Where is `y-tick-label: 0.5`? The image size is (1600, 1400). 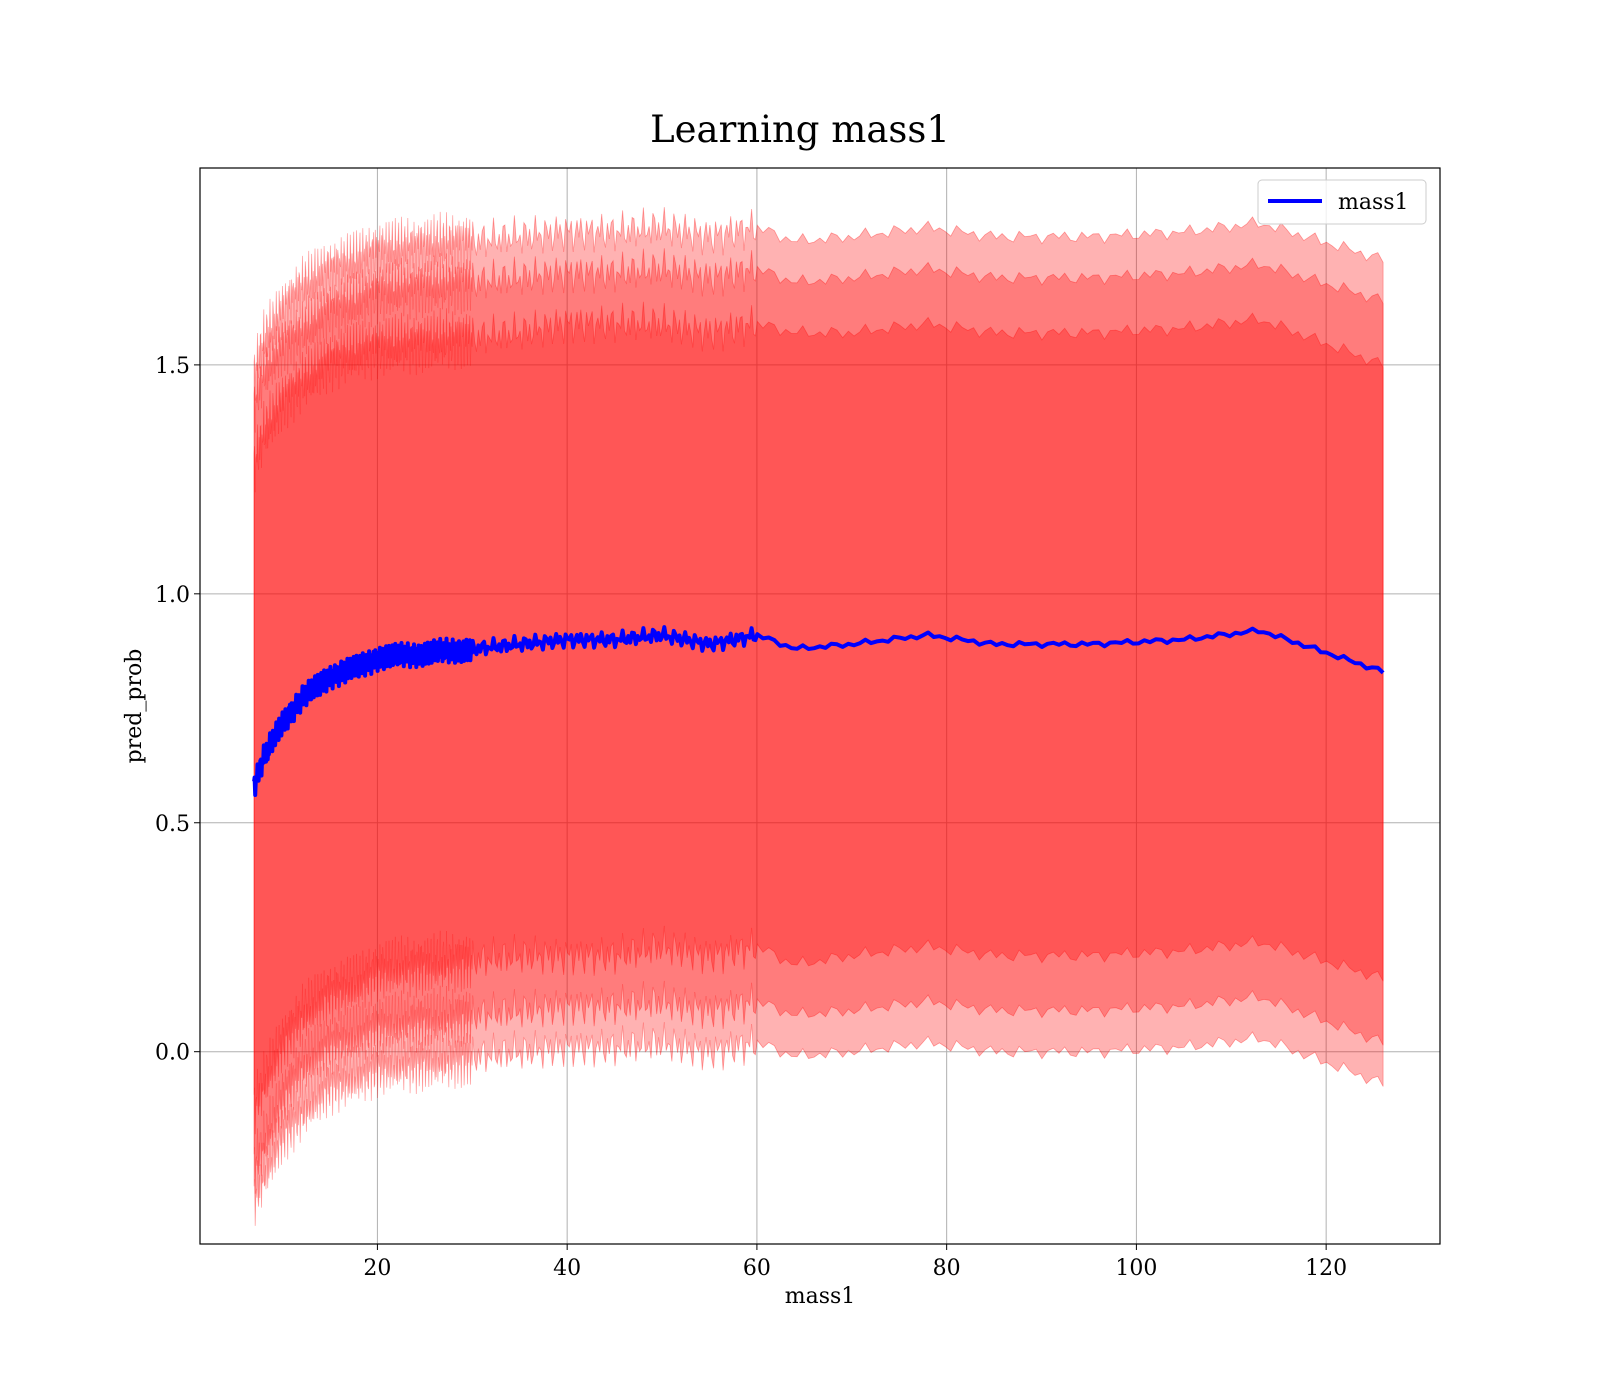 y-tick-label: 0.5 is located at coordinates (172, 824).